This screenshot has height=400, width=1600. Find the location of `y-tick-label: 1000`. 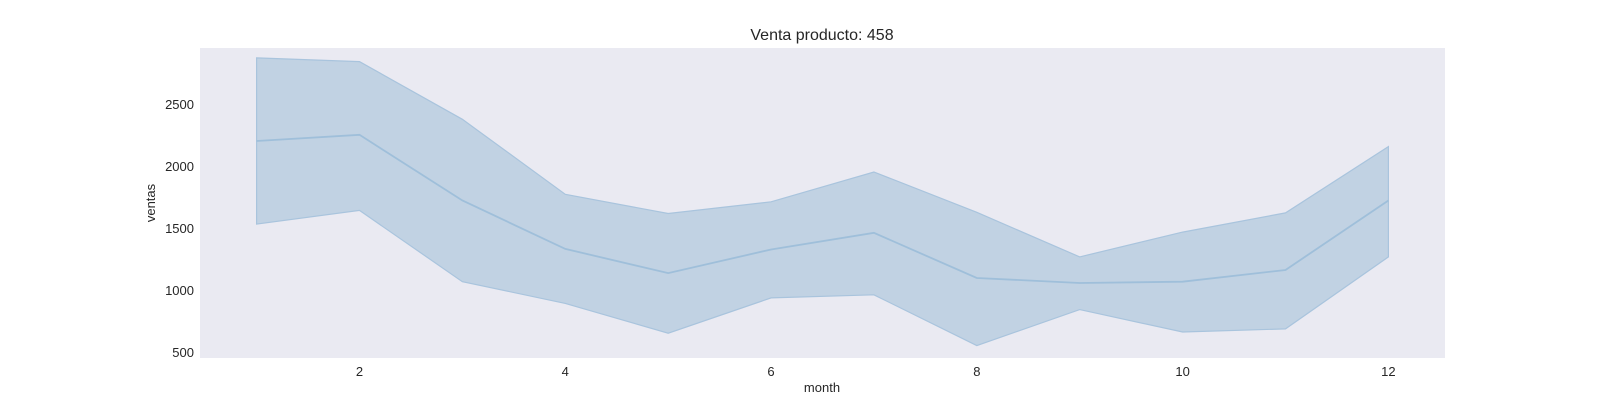

y-tick-label: 1000 is located at coordinates (179, 290).